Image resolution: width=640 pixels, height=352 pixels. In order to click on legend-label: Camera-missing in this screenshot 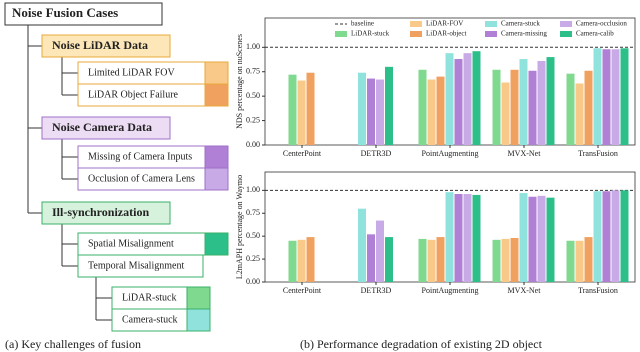, I will do `click(524, 34)`.